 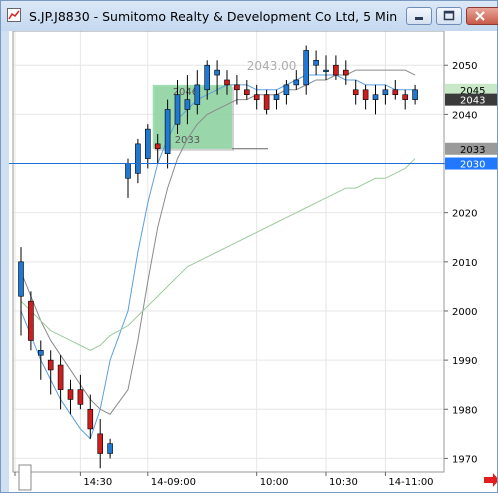 What do you see at coordinates (464, 361) in the screenshot?
I see `y-tick-label: 1990` at bounding box center [464, 361].